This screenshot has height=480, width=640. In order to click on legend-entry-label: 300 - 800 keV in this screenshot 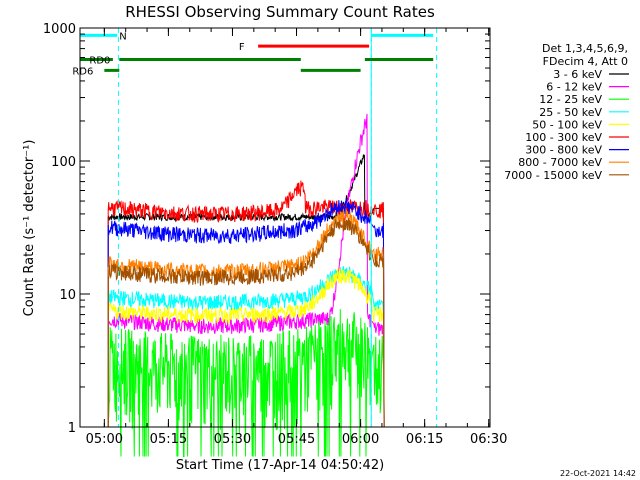, I will do `click(563, 150)`.